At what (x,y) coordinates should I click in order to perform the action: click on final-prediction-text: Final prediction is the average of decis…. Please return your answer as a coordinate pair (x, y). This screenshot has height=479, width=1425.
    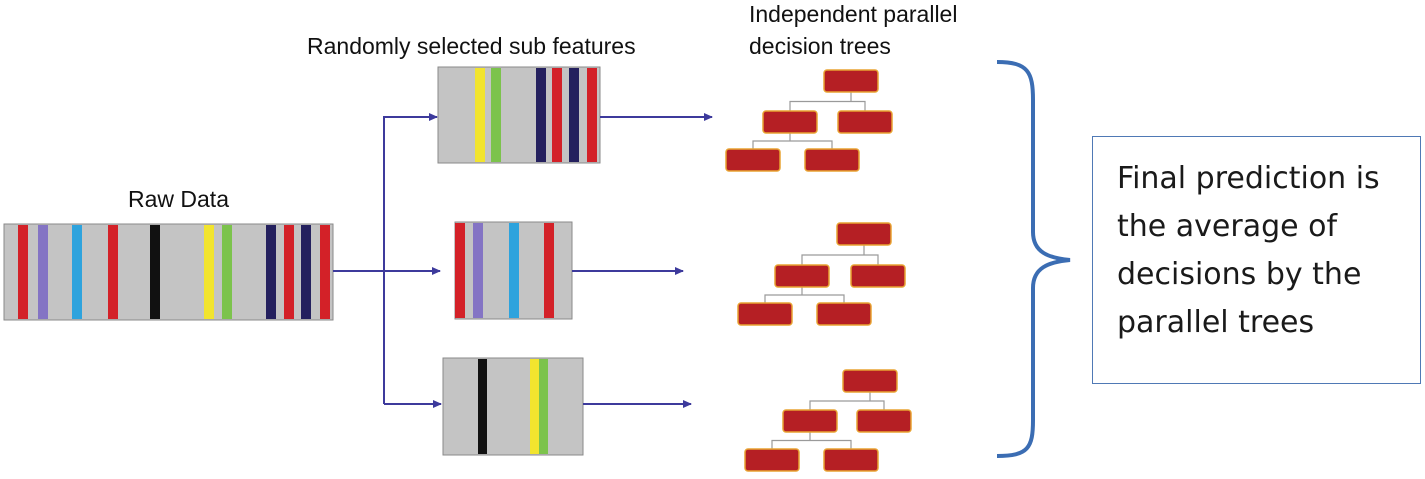
    Looking at the image, I should click on (1248, 250).